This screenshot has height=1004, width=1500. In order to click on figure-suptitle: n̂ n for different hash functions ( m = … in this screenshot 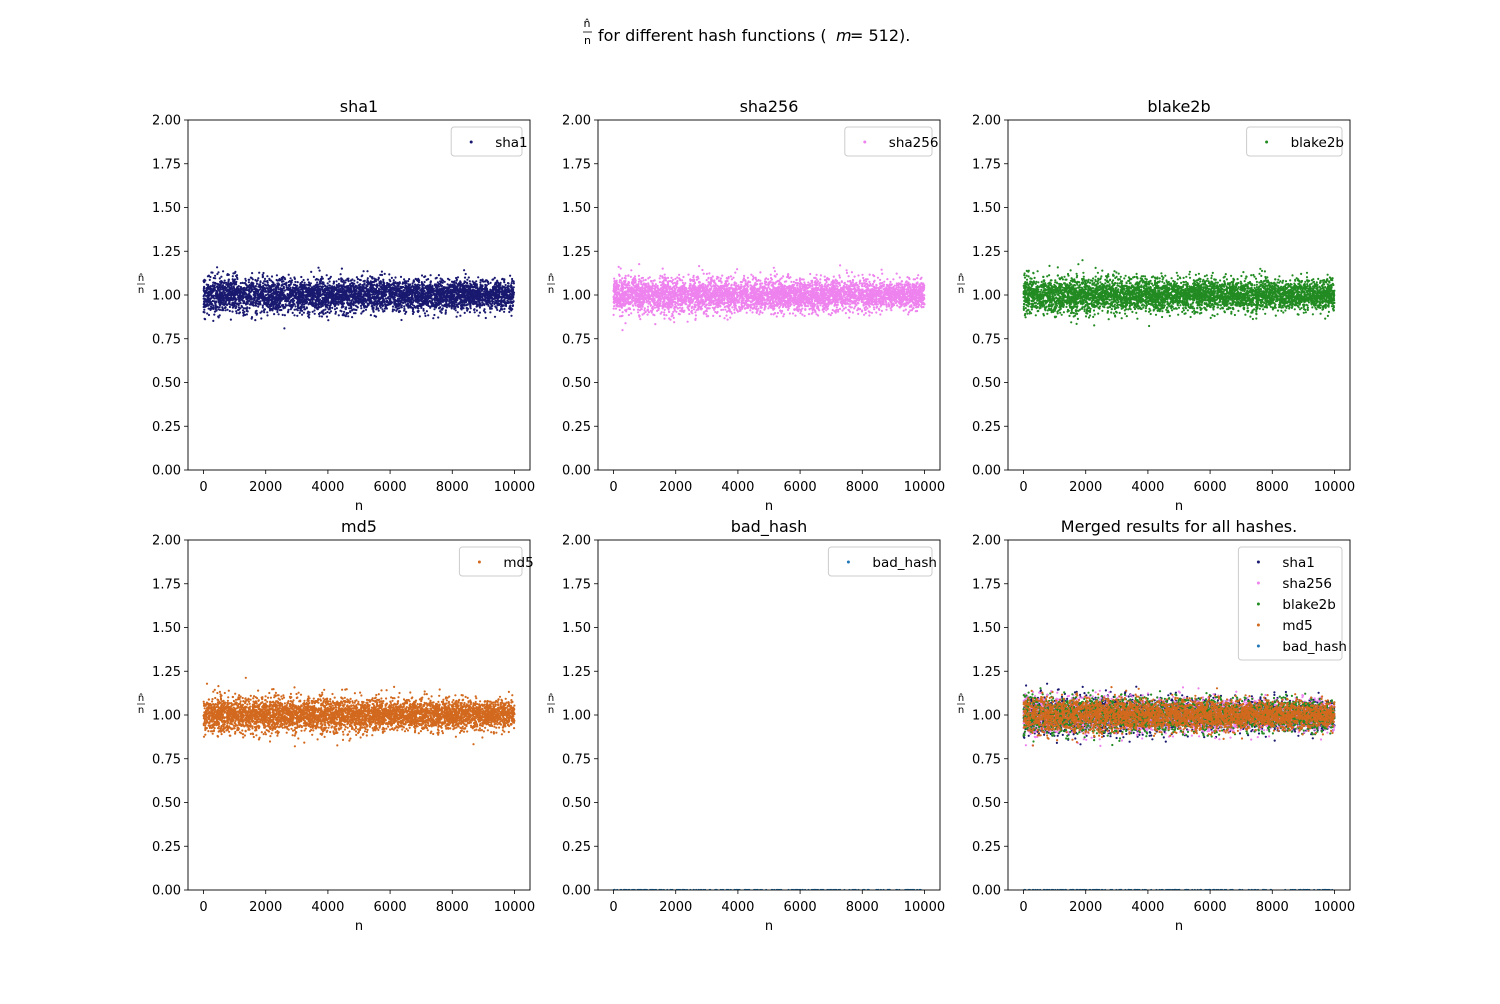, I will do `click(746, 32)`.